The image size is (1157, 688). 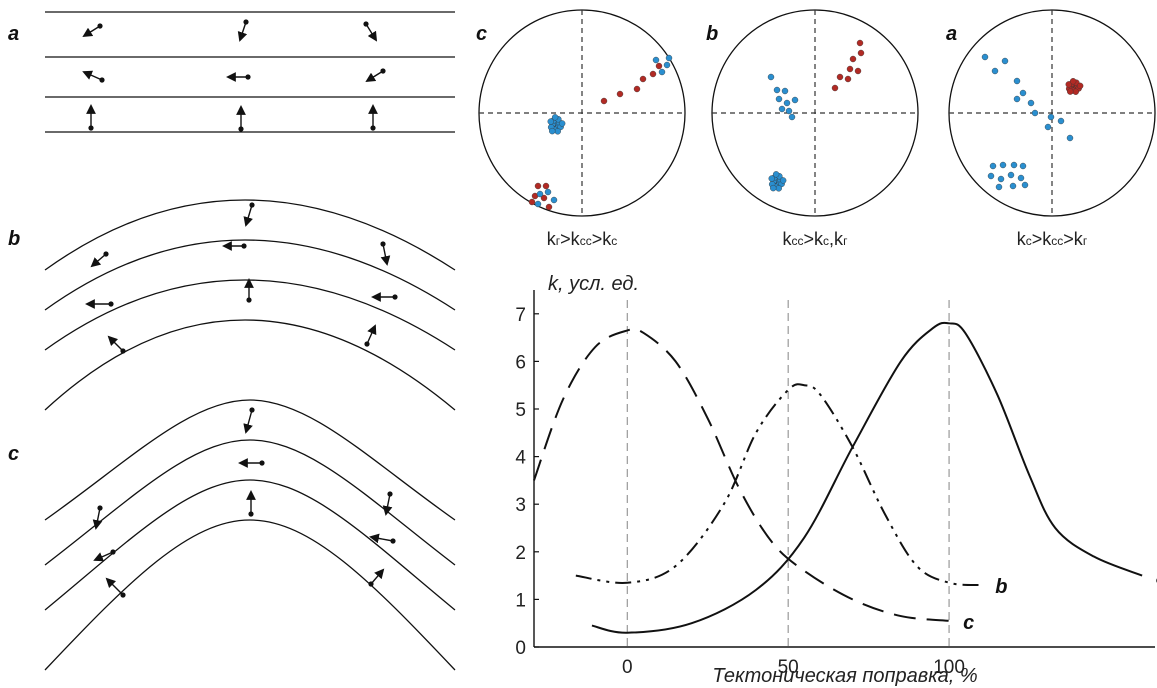 What do you see at coordinates (712, 34) in the screenshot?
I see `stereonet-label-b: b` at bounding box center [712, 34].